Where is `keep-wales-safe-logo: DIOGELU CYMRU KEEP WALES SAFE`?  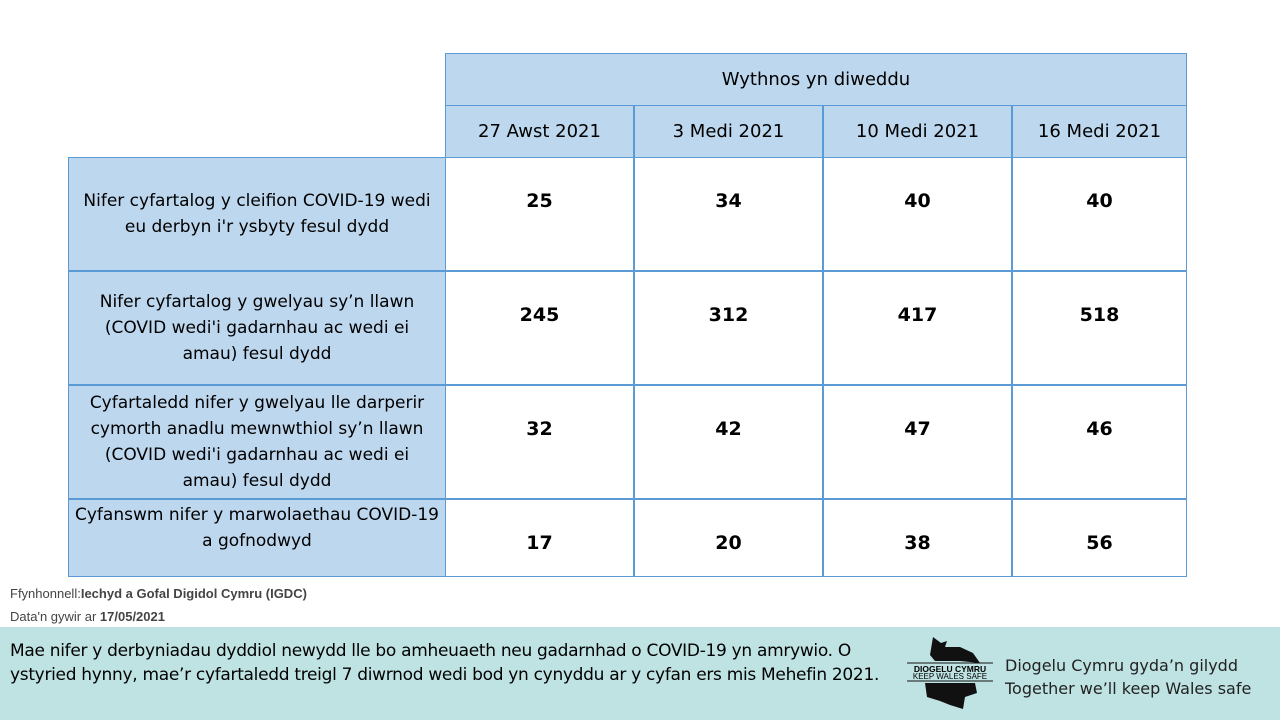 keep-wales-safe-logo: DIOGELU CYMRU KEEP WALES SAFE is located at coordinates (950, 672).